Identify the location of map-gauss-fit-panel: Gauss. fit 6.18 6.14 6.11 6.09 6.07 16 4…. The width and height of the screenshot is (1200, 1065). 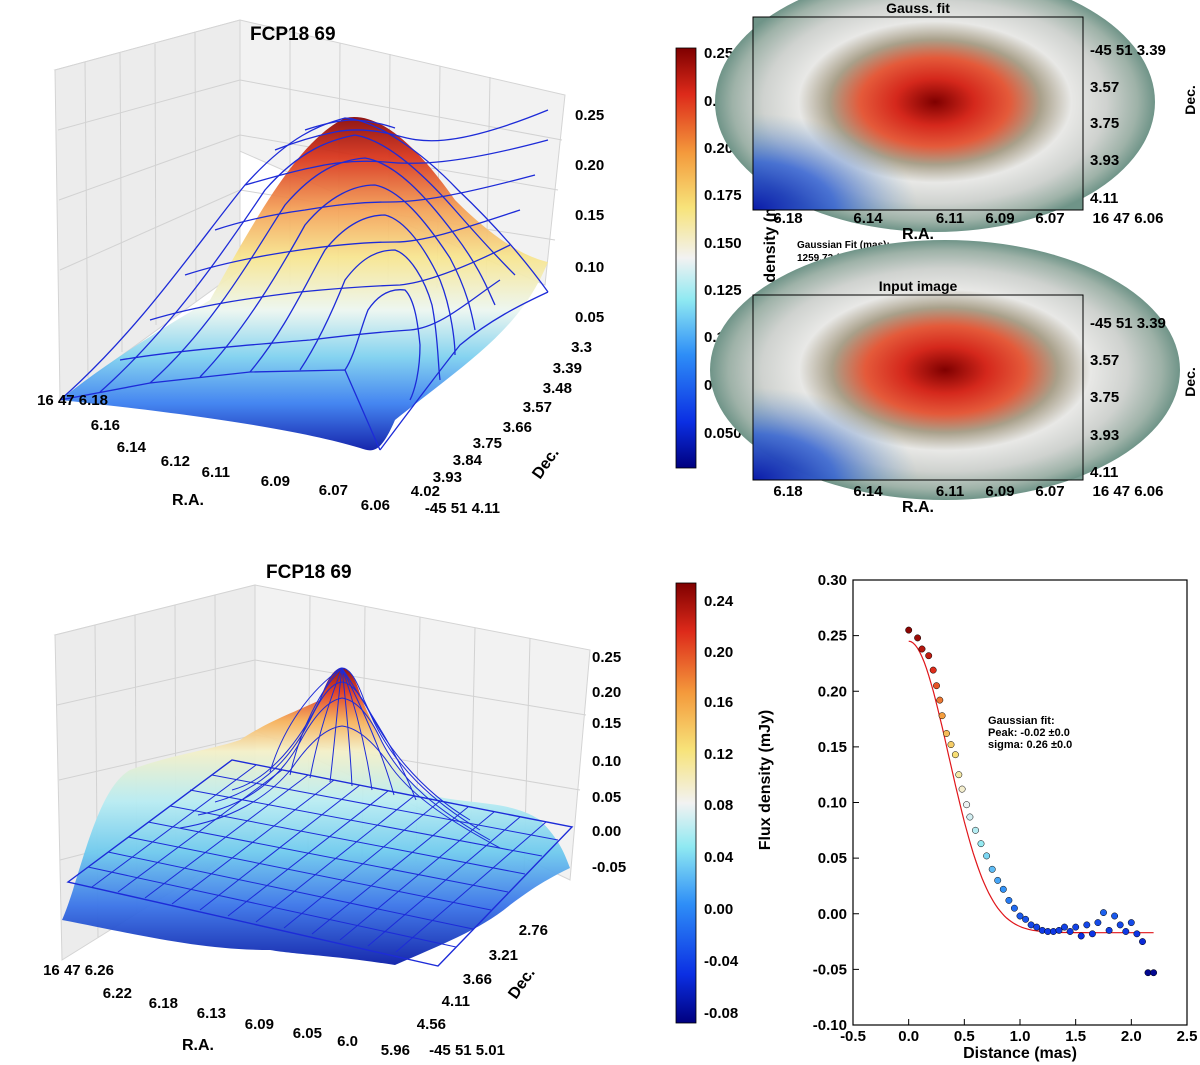
(956, 132).